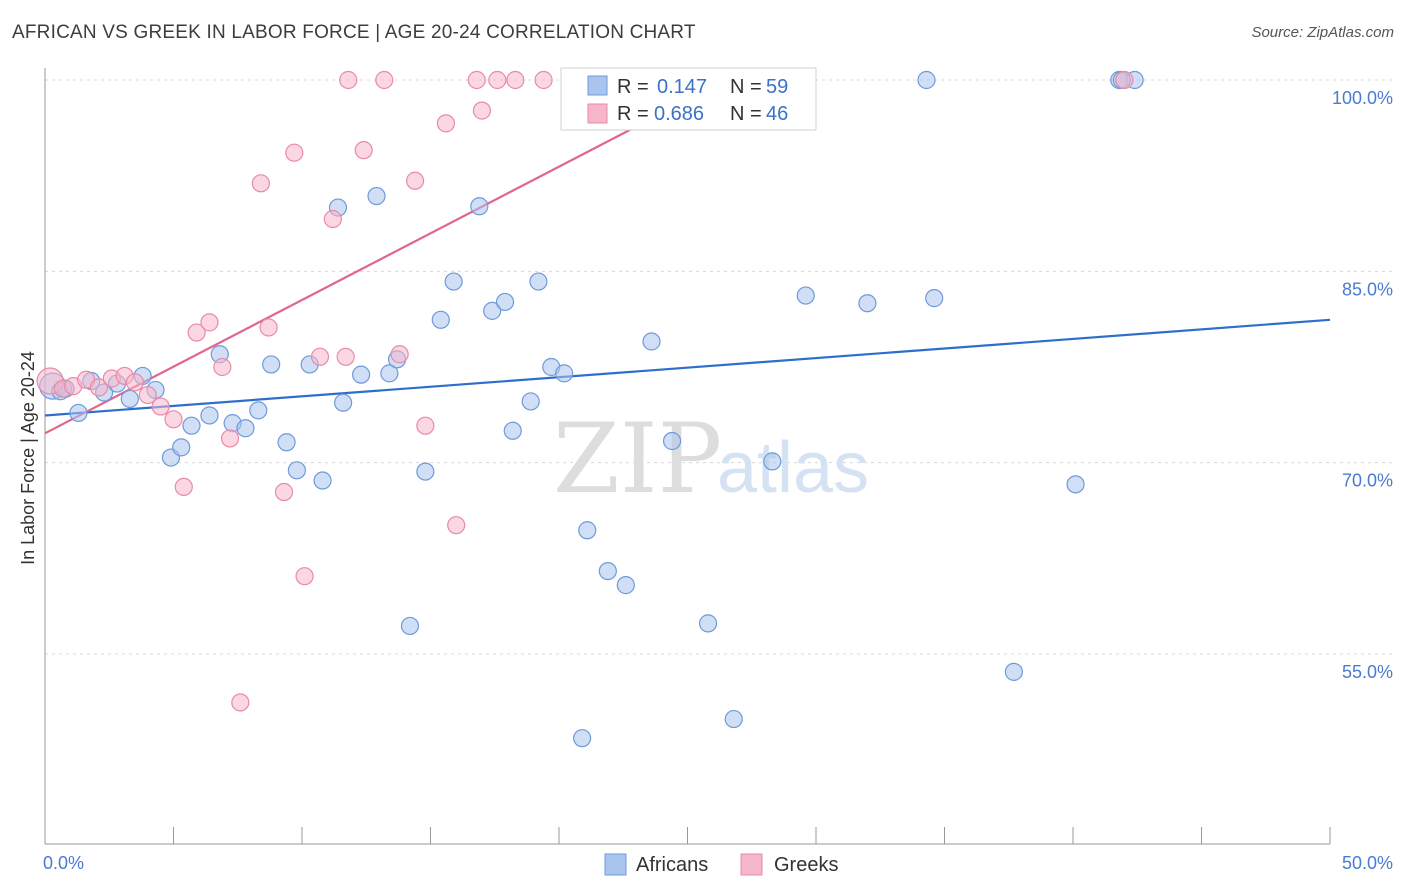 The image size is (1406, 892). I want to click on y-axis-title: In Labor Force | Age 20-24, so click(28, 458).